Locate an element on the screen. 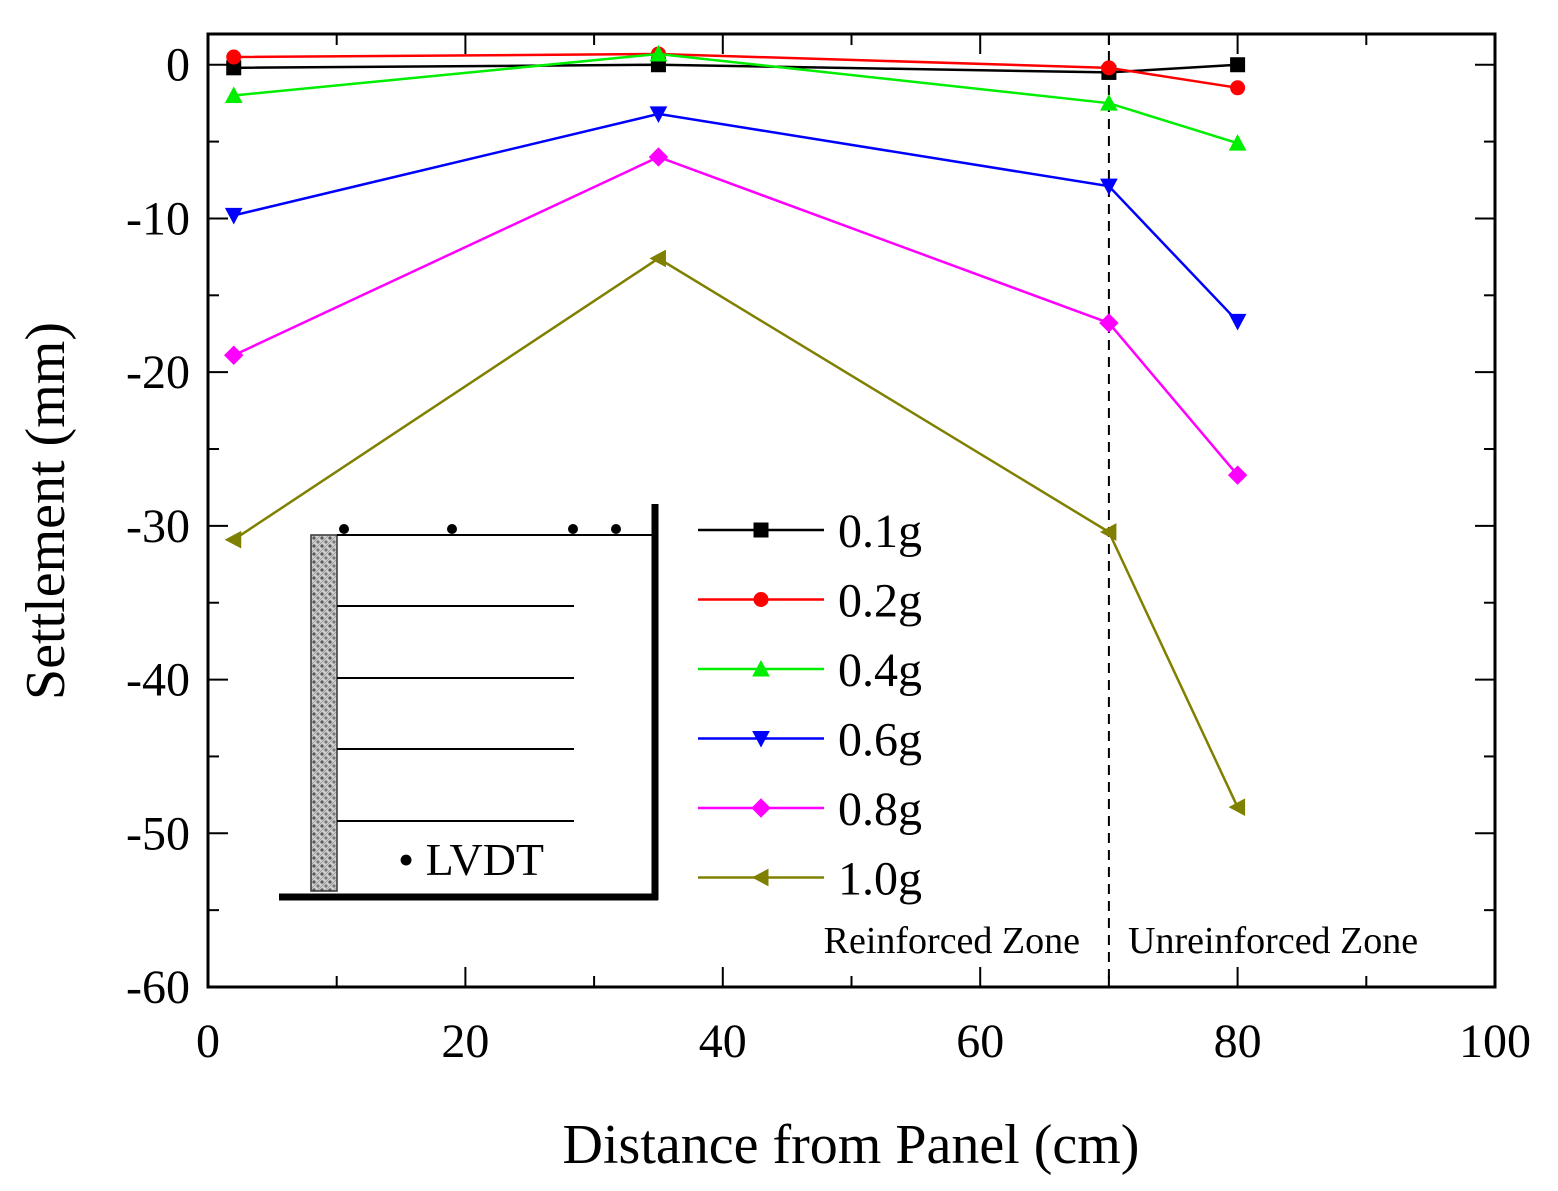 This screenshot has width=1558, height=1191. legend-label: 0.6g is located at coordinates (880, 740).